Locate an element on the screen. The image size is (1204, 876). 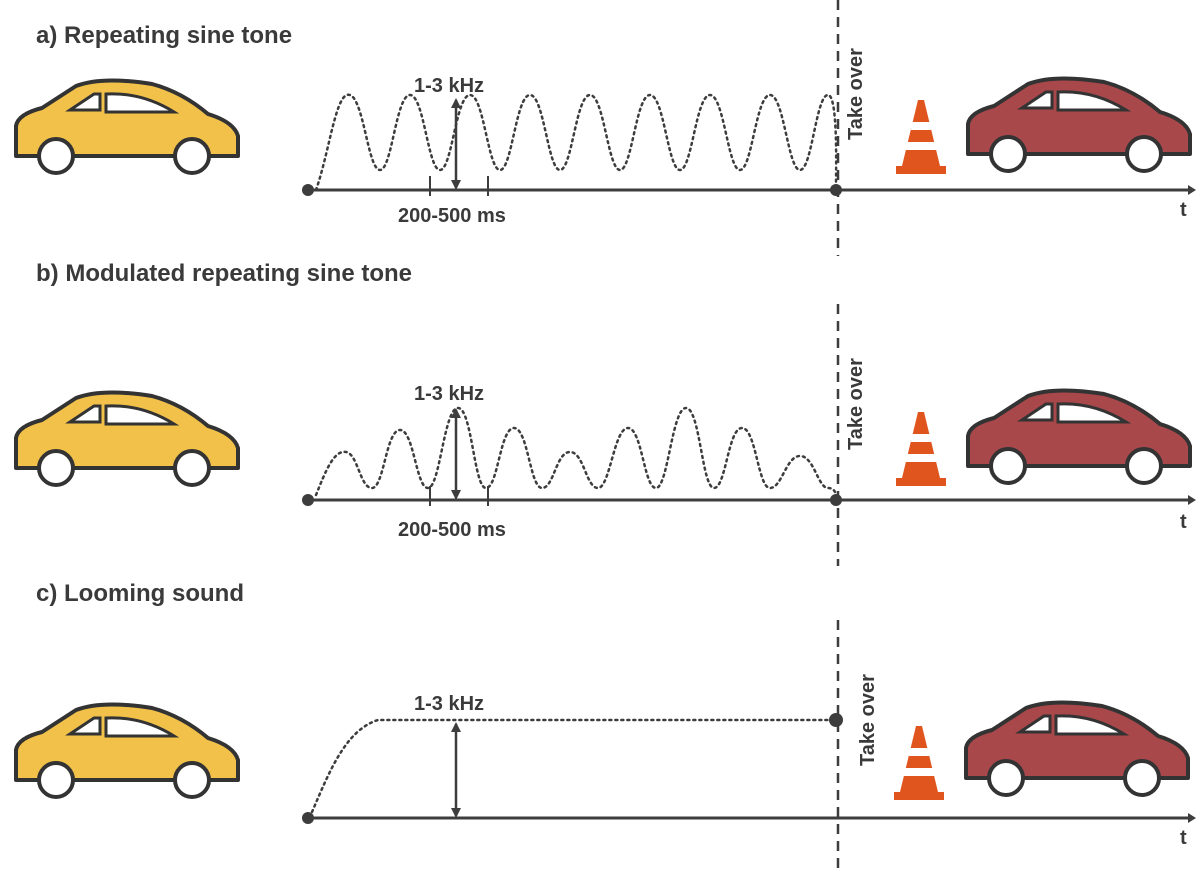
panel-title: c) Looming sound is located at coordinates (140, 593).